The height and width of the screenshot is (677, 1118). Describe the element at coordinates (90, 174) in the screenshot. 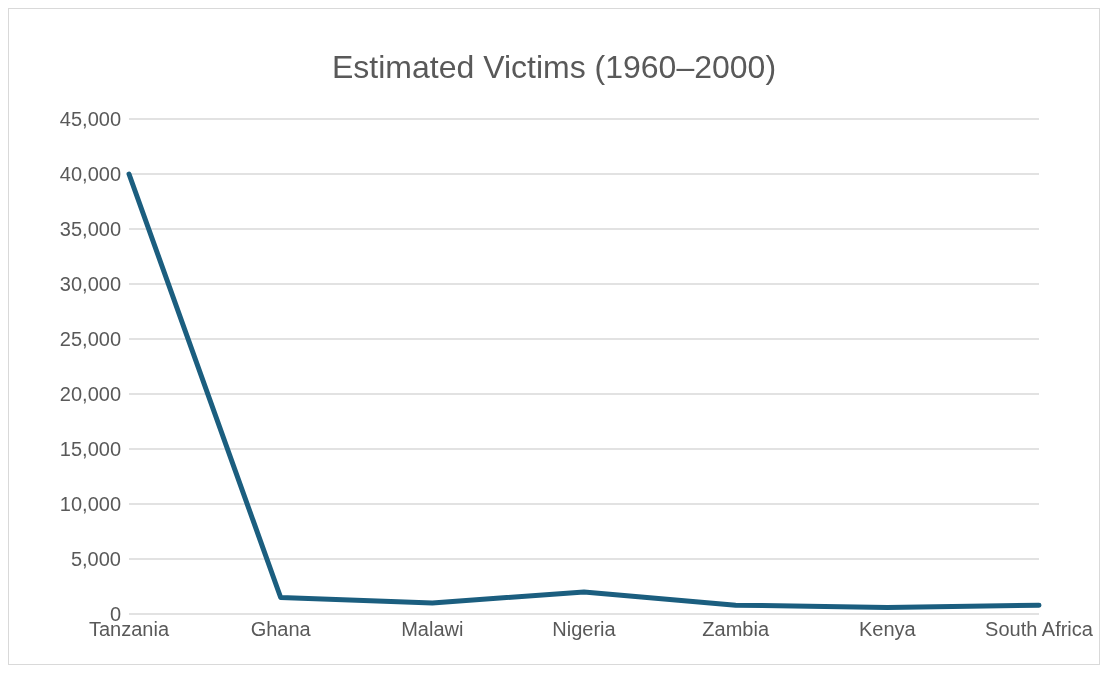

I see `y-tick-label: 40,000` at that location.